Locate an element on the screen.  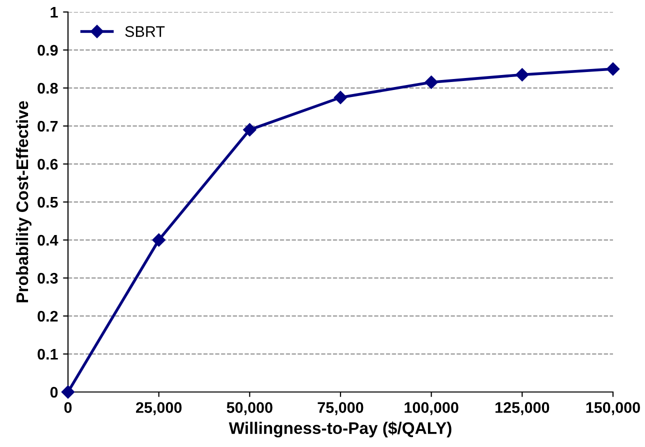
y-tick-label: 0.1 is located at coordinates (48, 354).